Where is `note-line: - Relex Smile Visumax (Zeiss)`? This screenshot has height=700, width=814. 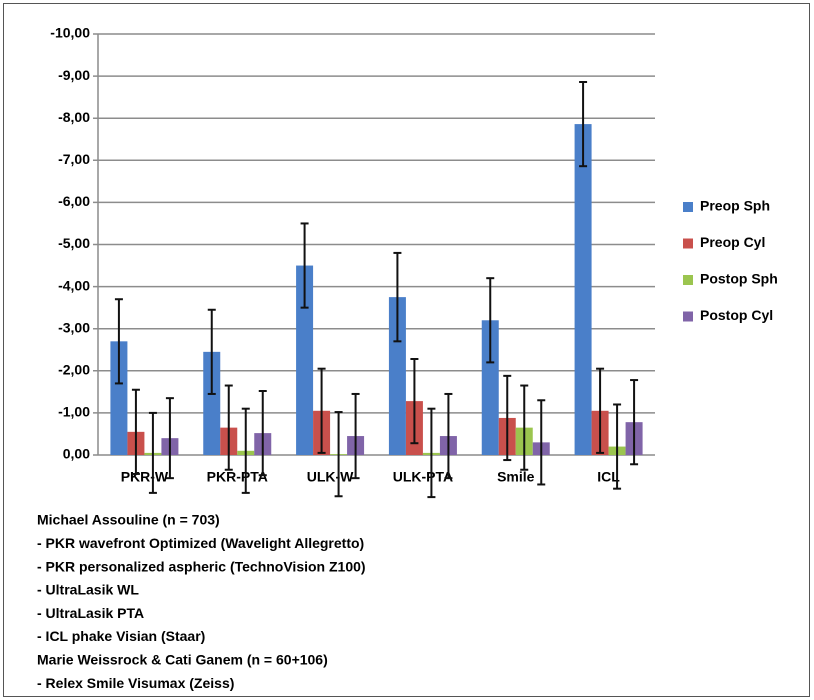
note-line: - Relex Smile Visumax (Zeiss) is located at coordinates (135, 683).